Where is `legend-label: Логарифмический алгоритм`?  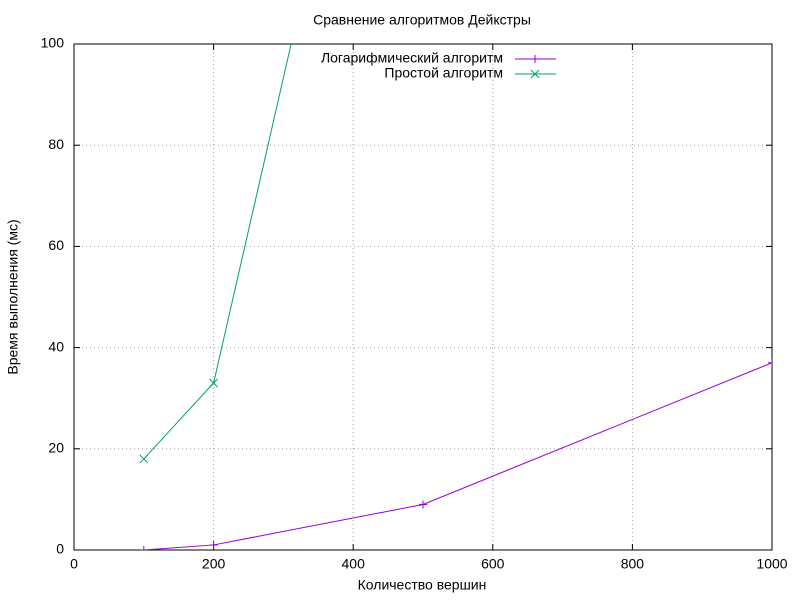 legend-label: Логарифмический алгоритм is located at coordinates (412, 58).